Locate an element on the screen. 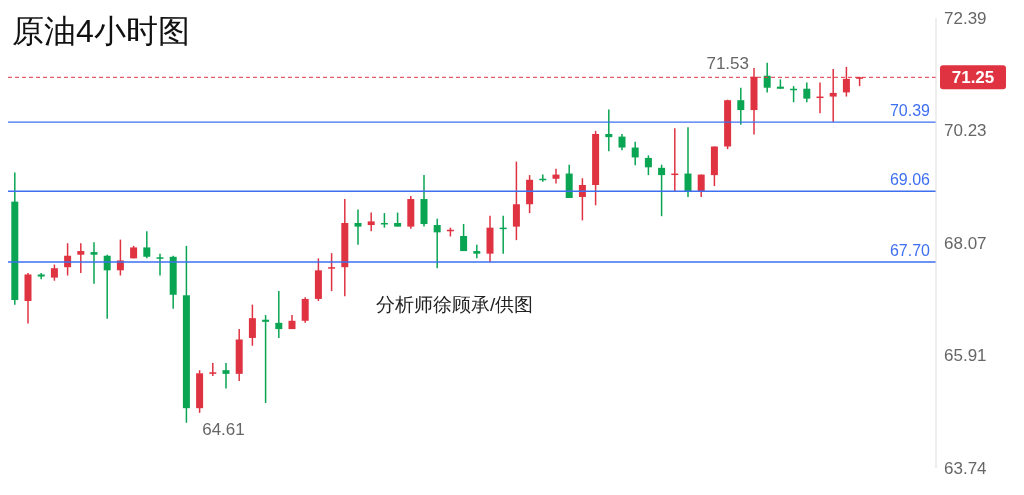 This screenshot has height=495, width=1024. y-tick-label: 65.91 is located at coordinates (965, 356).